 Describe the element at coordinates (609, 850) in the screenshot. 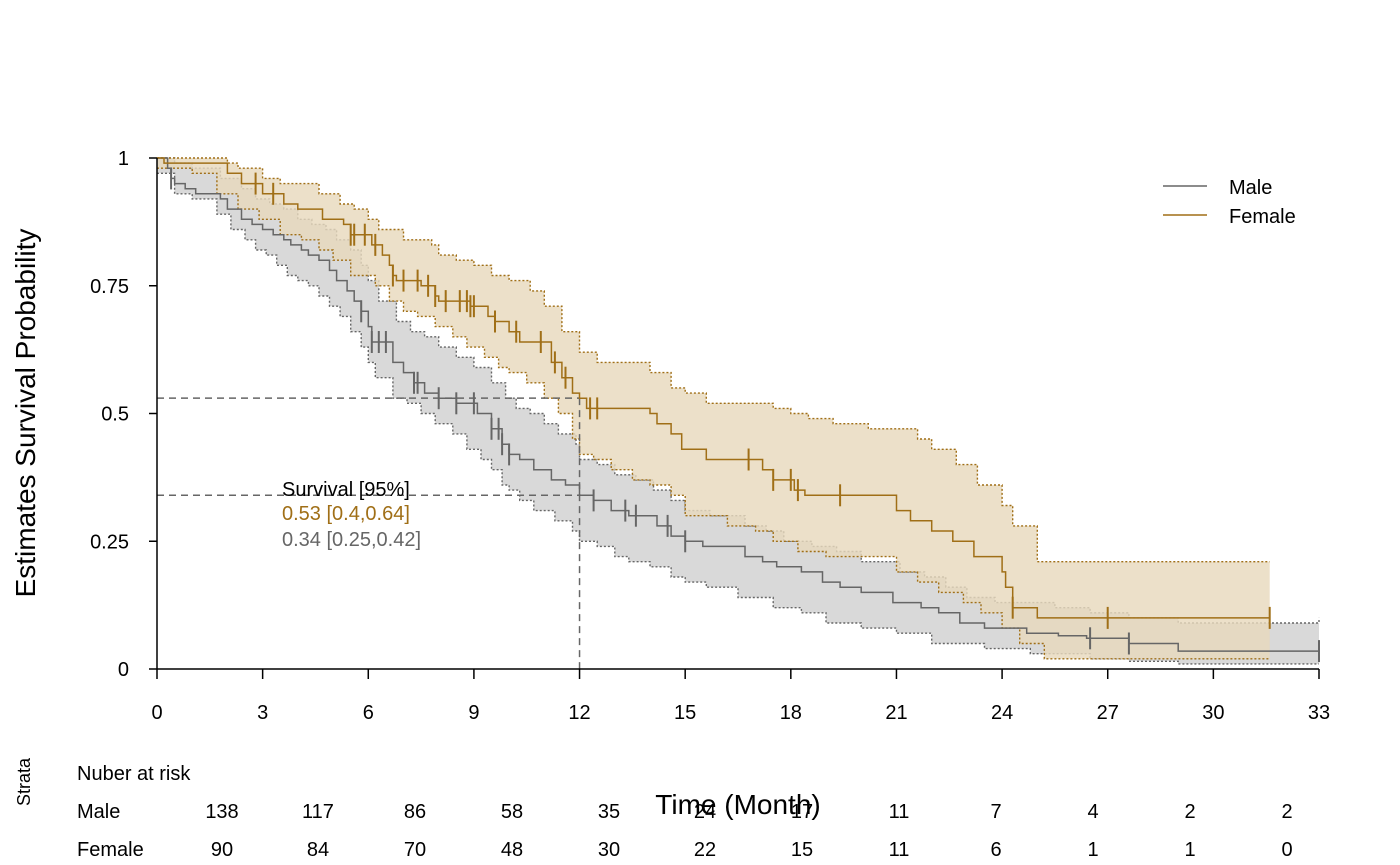

I see `risk-count: 30` at that location.